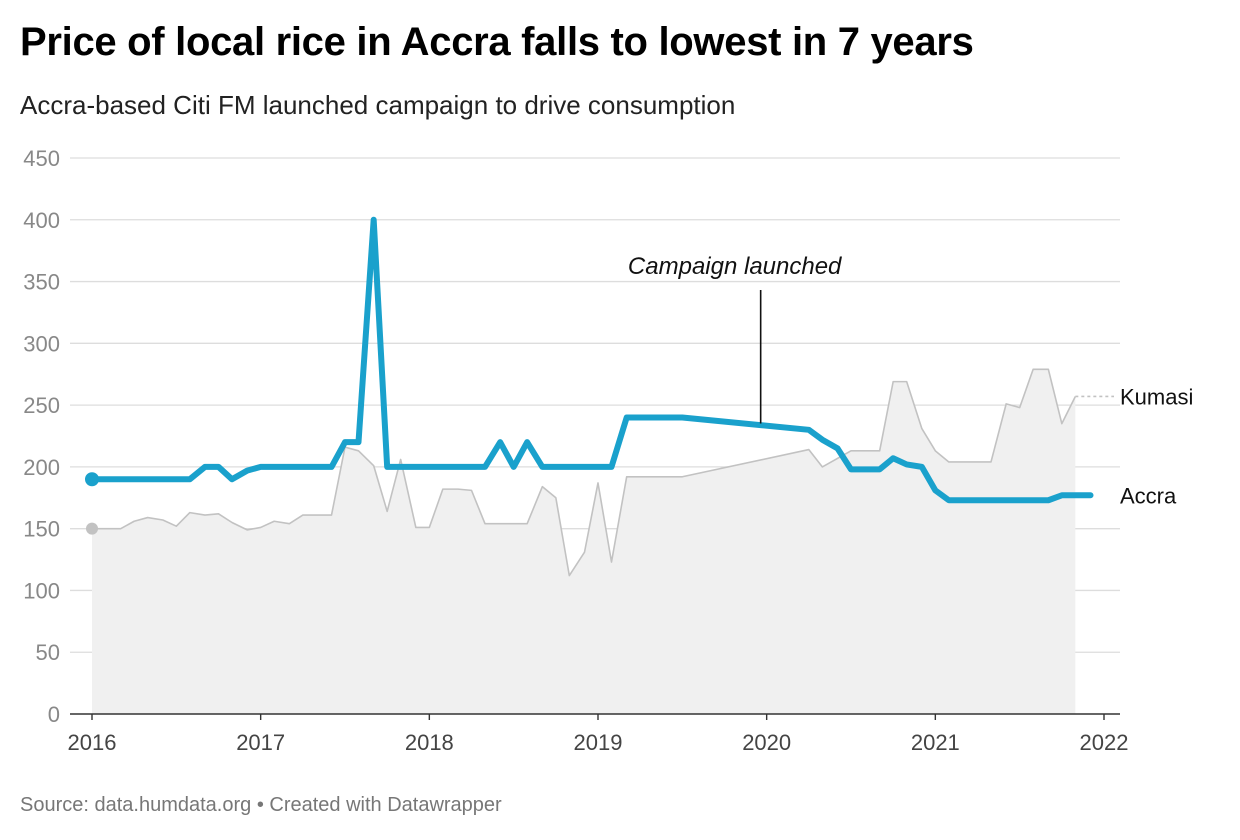 Image resolution: width=1240 pixels, height=840 pixels. I want to click on y-tick-label: 400, so click(41, 220).